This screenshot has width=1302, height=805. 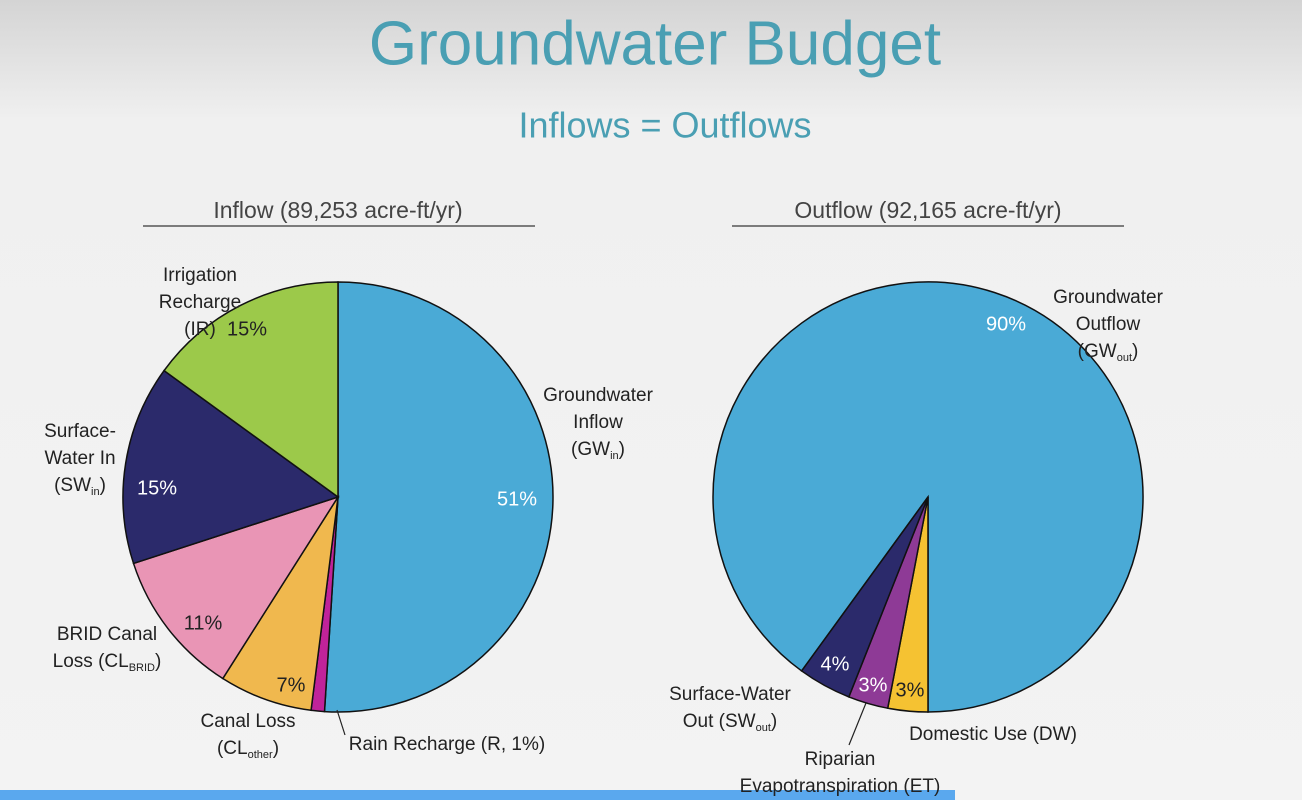 I want to click on slice-label: BRID Canal, so click(x=107, y=634).